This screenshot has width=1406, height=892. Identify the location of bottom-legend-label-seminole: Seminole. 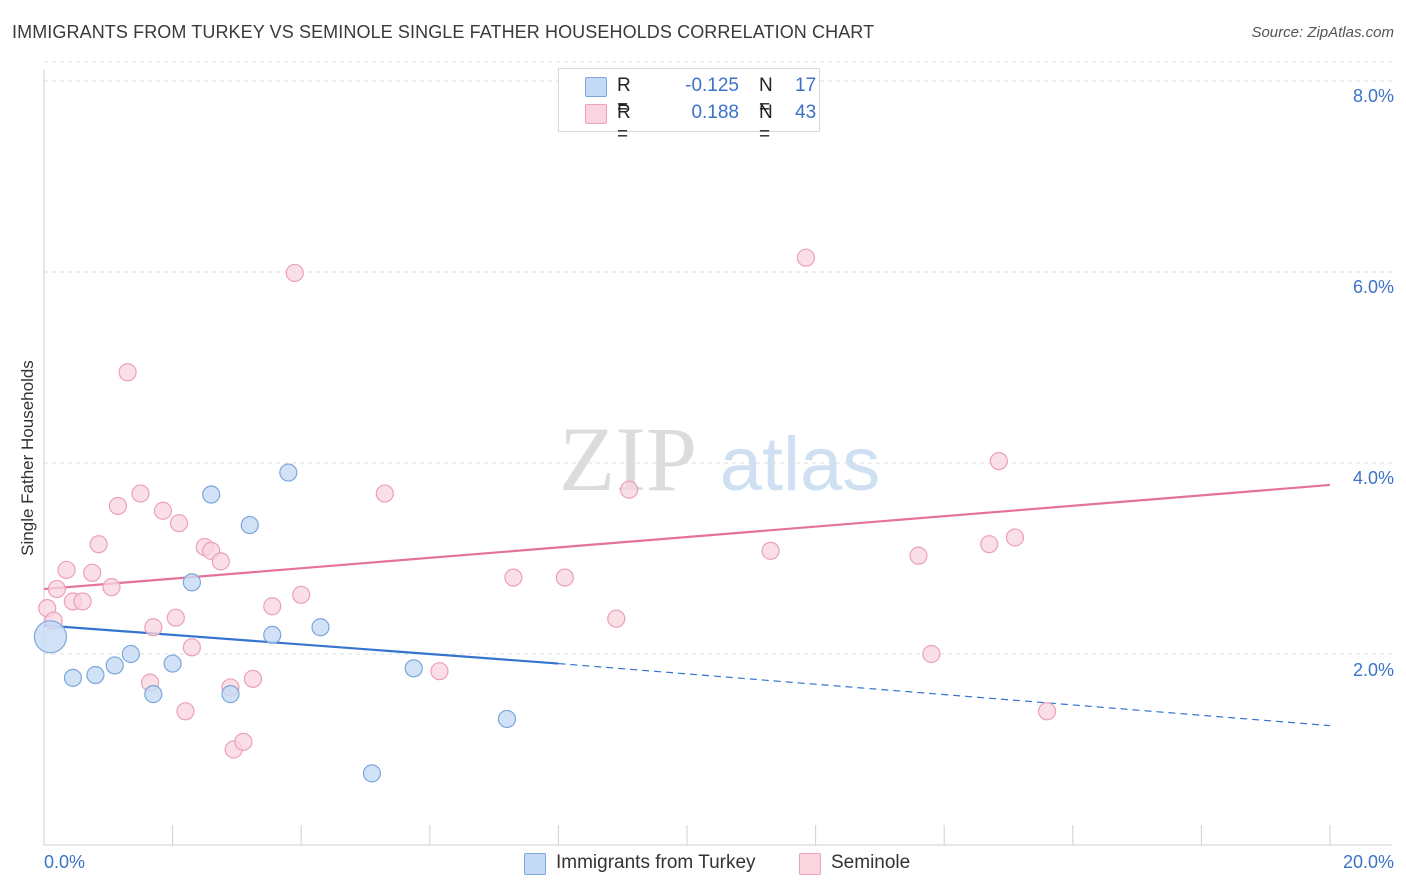
(871, 862).